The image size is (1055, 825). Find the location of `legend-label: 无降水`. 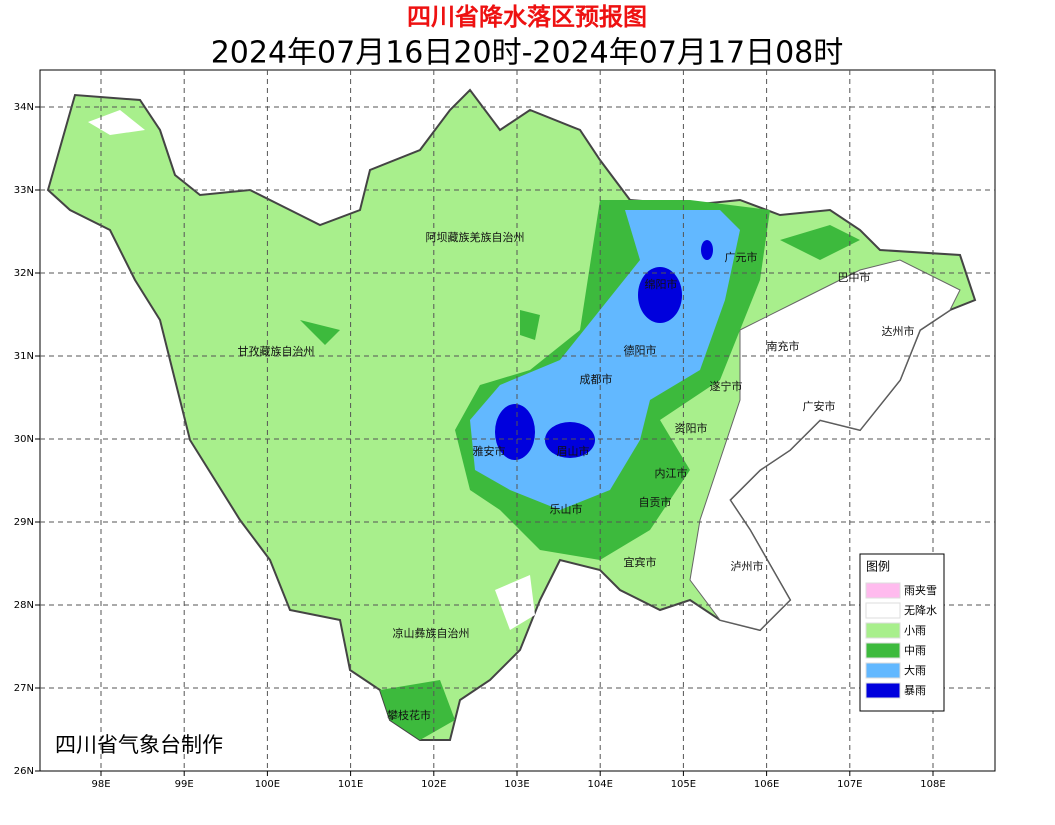

legend-label: 无降水 is located at coordinates (920, 610).